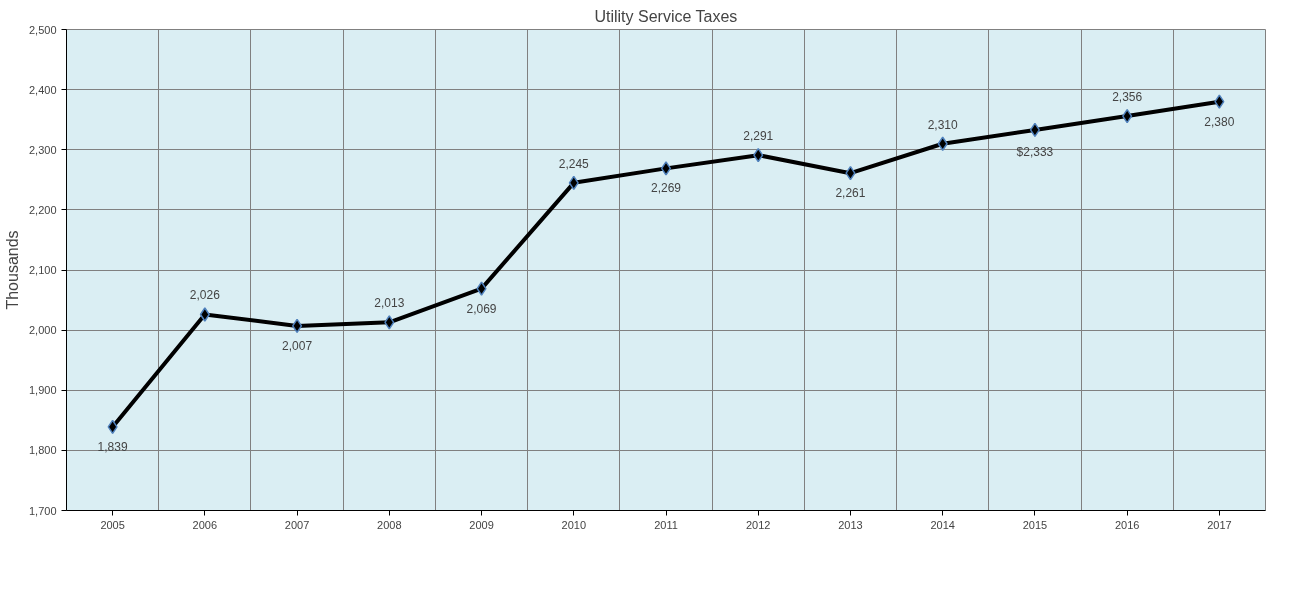  I want to click on data-label: 2,007, so click(297, 345).